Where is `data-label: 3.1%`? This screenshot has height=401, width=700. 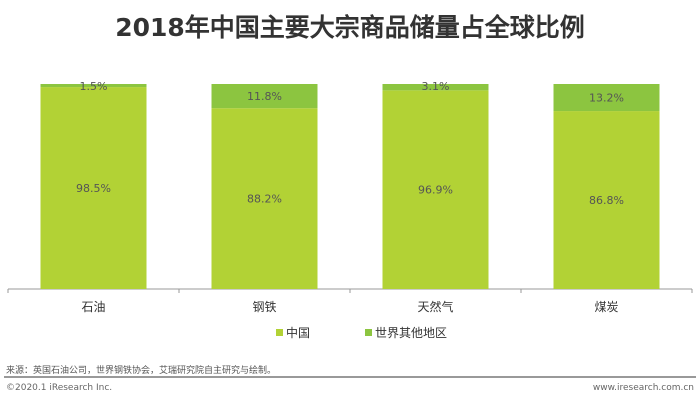 data-label: 3.1% is located at coordinates (436, 86).